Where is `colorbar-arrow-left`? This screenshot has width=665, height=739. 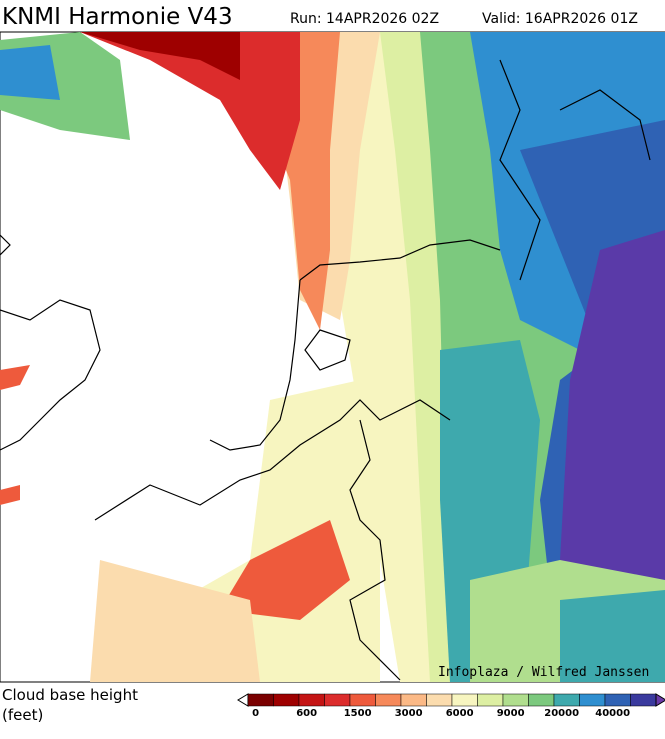 colorbar-arrow-left is located at coordinates (243, 700).